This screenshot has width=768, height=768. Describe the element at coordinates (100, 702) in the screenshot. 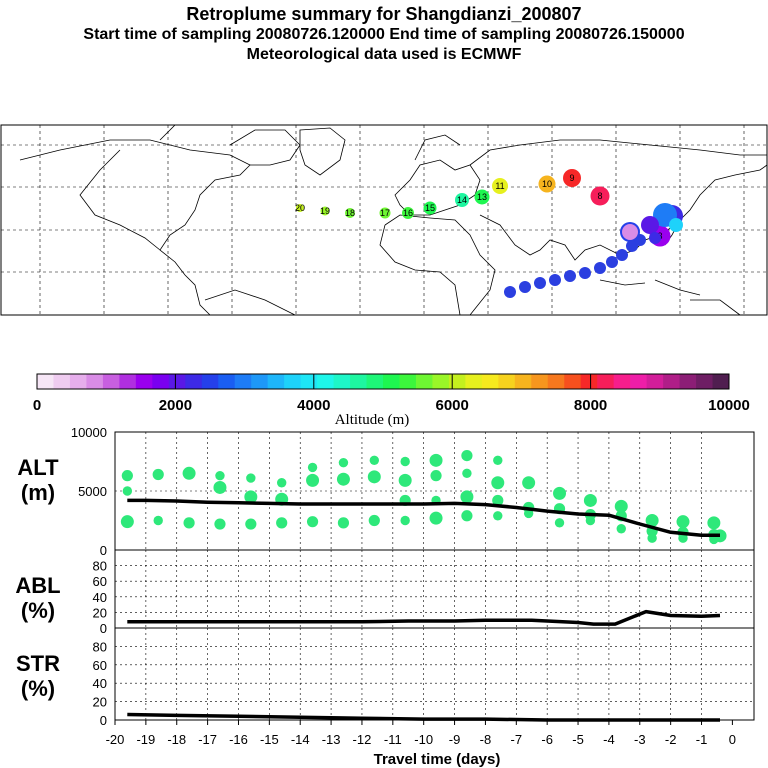

I see `y-tick-label: 20` at that location.